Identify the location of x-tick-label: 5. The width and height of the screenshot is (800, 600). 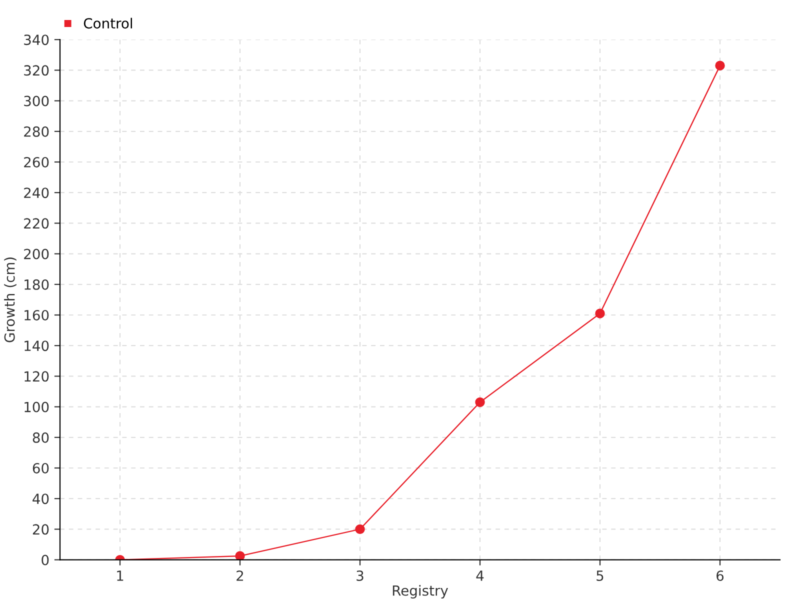
(600, 575).